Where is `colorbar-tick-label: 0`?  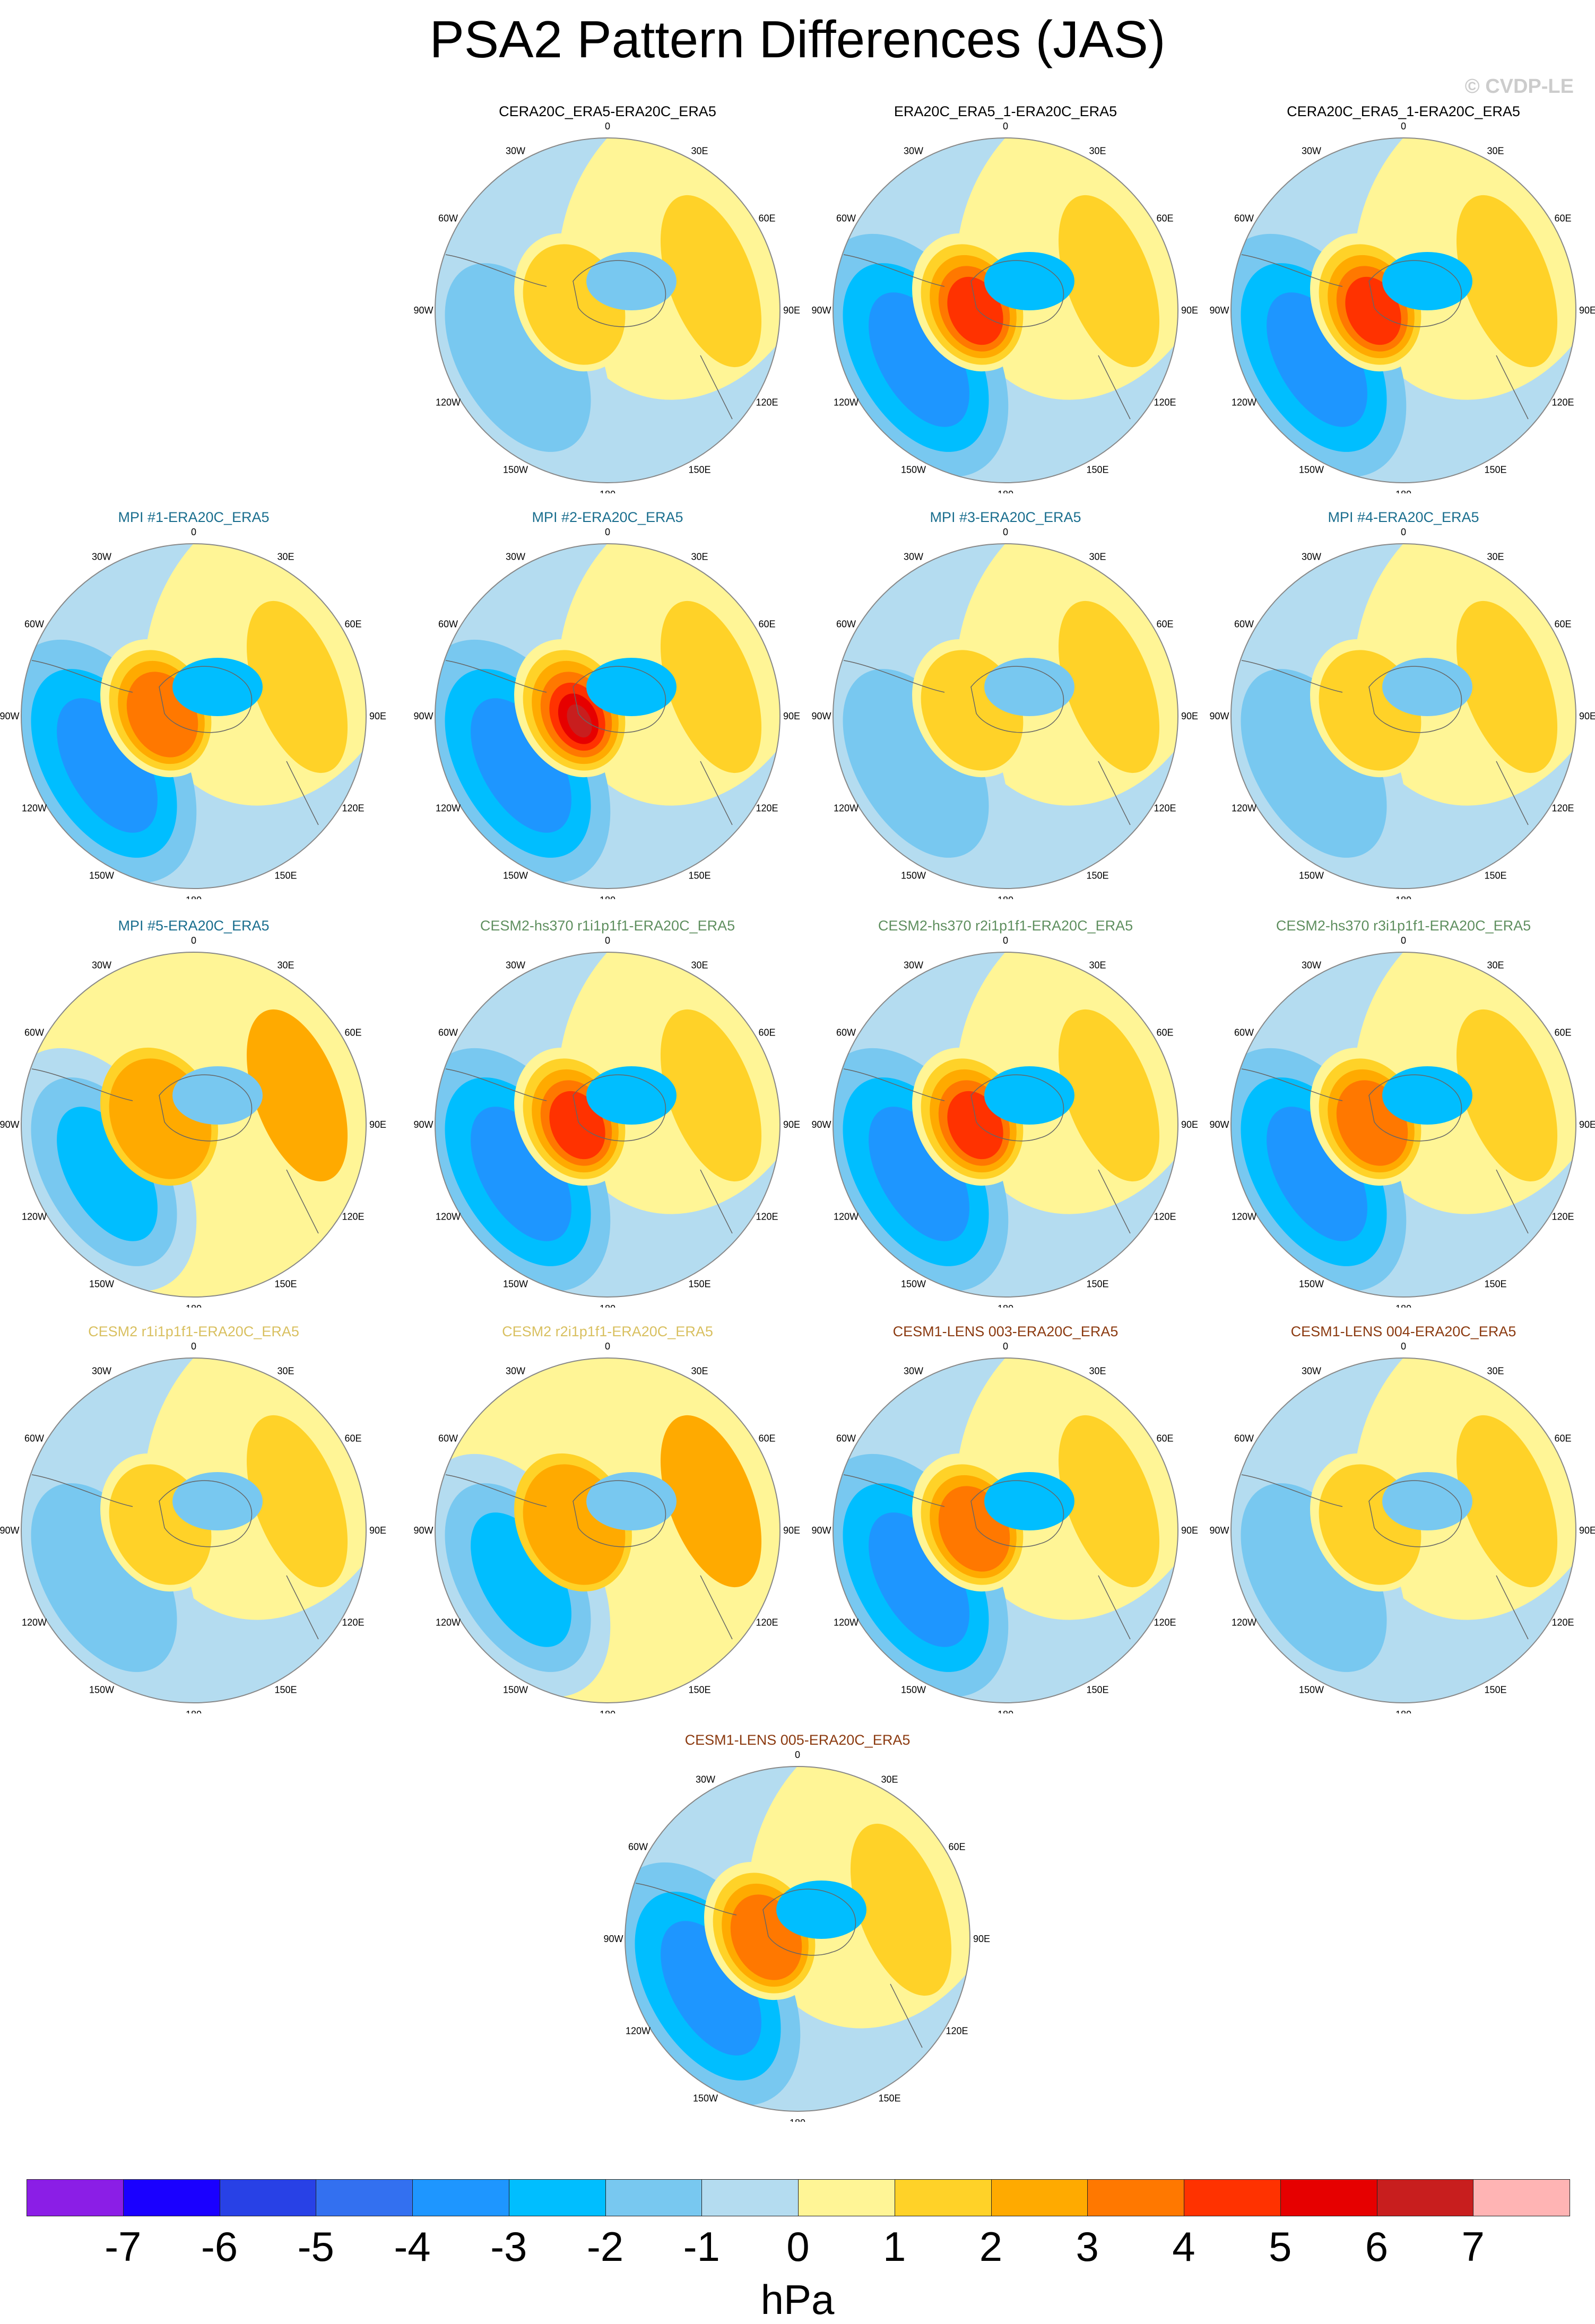
colorbar-tick-label: 0 is located at coordinates (798, 2246).